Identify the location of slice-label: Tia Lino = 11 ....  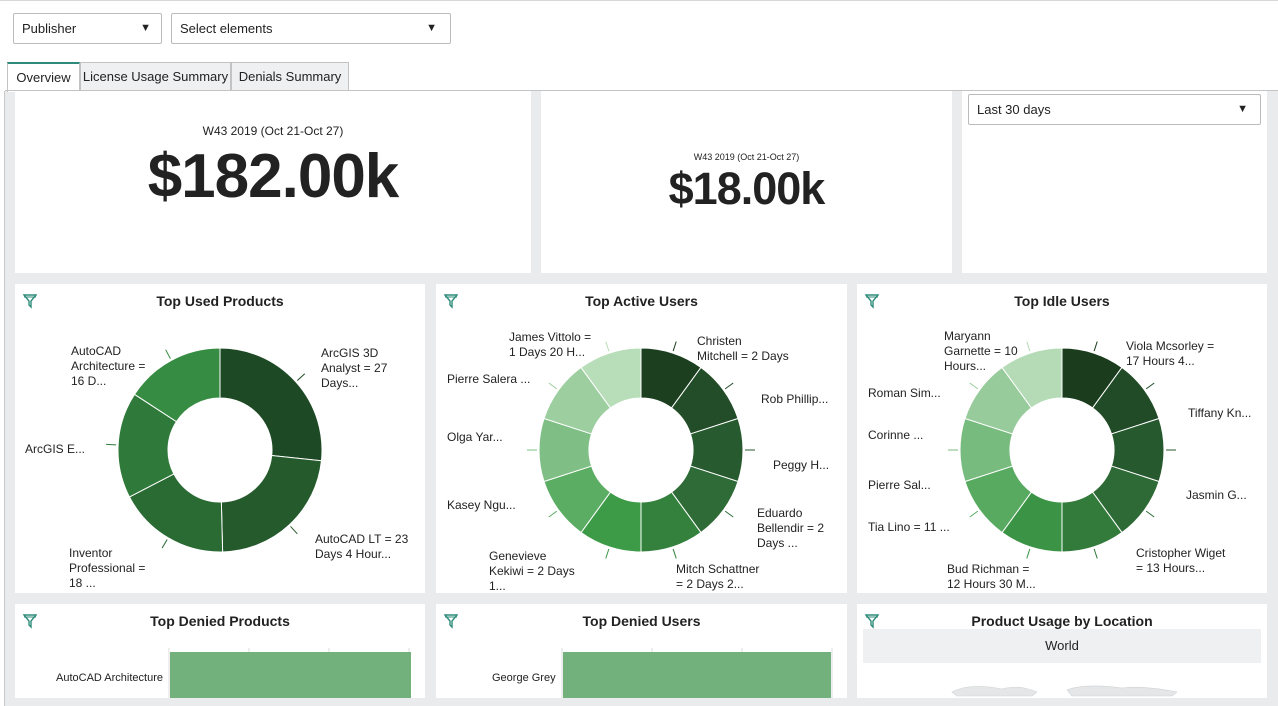
(909, 527).